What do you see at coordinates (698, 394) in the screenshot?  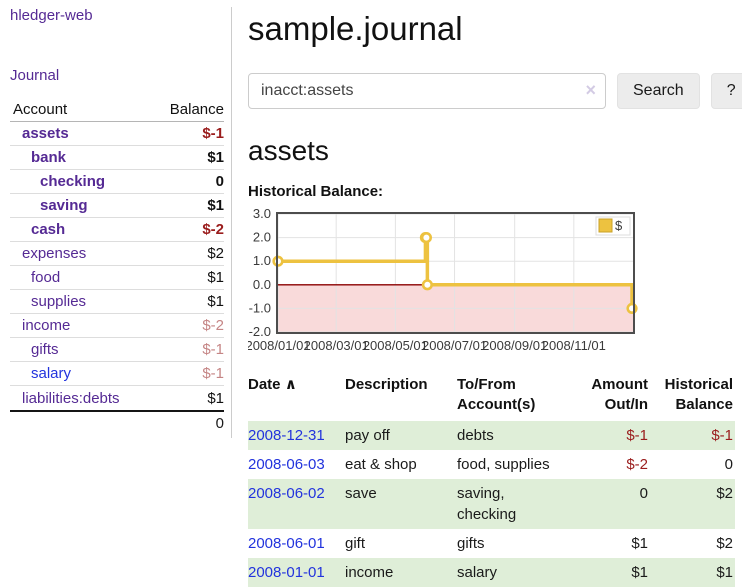 I see `register-header-balance: Historical Balance` at bounding box center [698, 394].